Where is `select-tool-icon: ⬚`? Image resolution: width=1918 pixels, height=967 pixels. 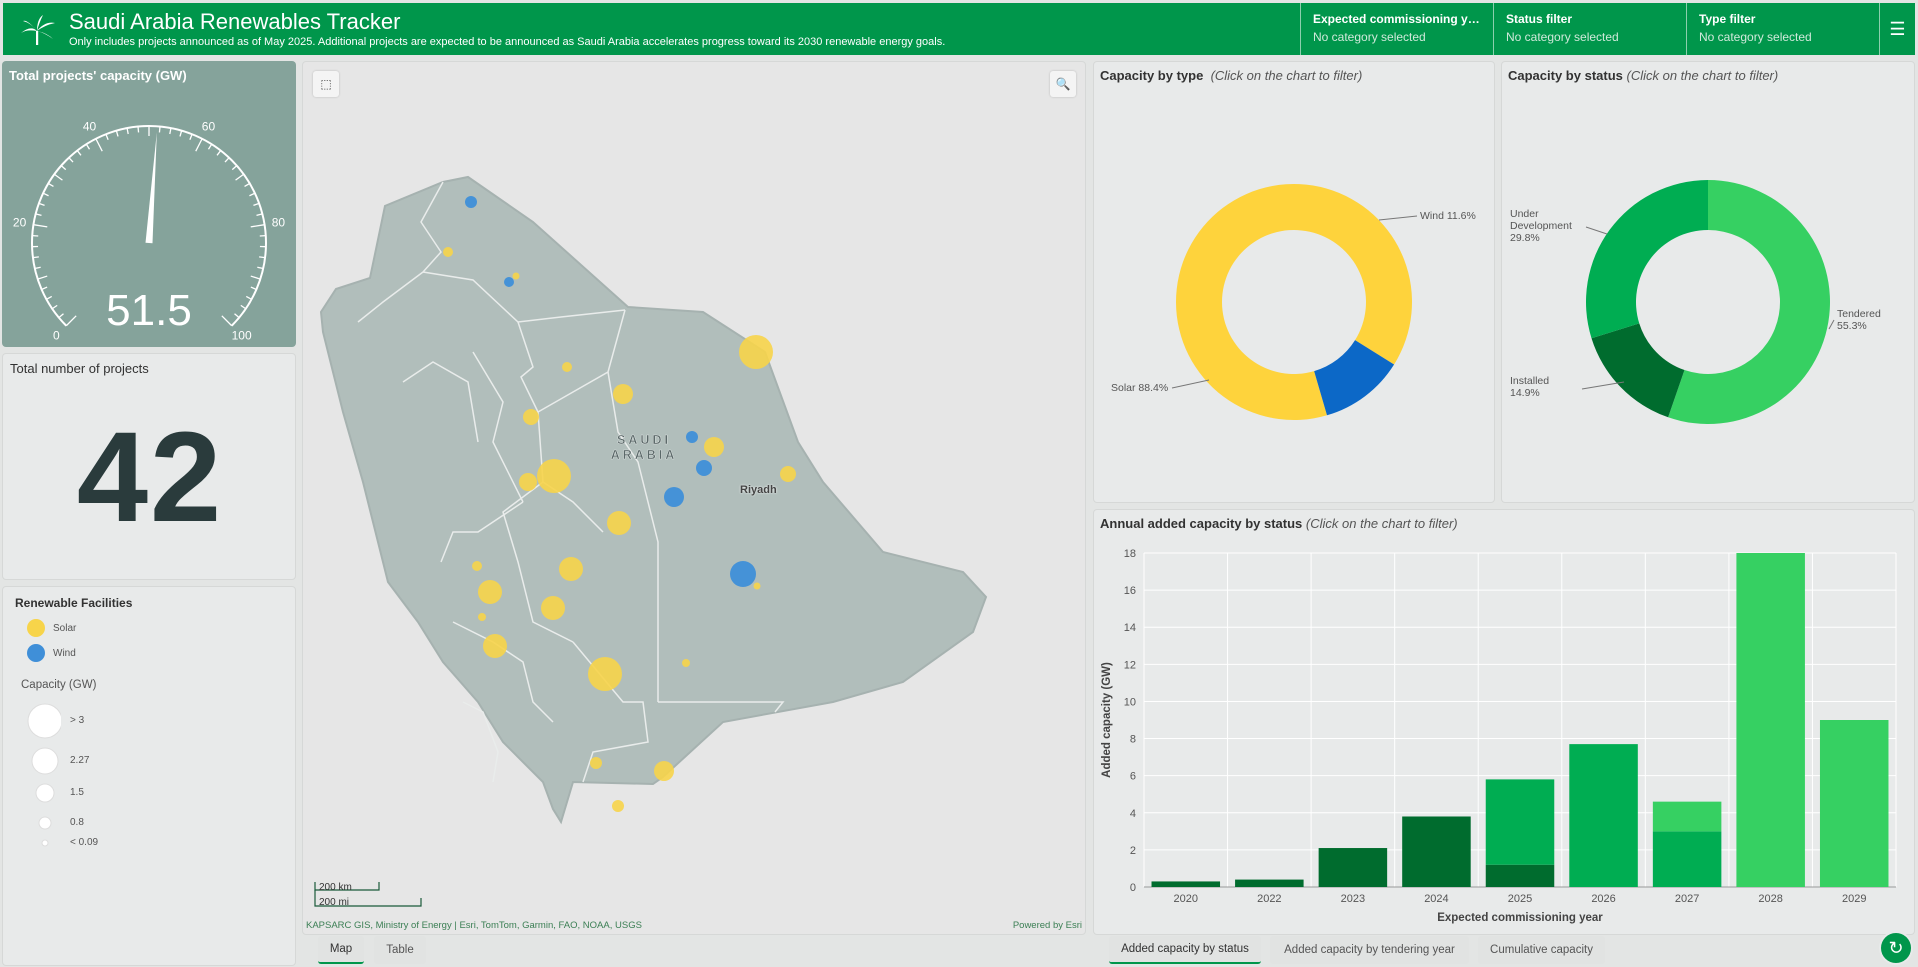 select-tool-icon: ⬚ is located at coordinates (326, 84).